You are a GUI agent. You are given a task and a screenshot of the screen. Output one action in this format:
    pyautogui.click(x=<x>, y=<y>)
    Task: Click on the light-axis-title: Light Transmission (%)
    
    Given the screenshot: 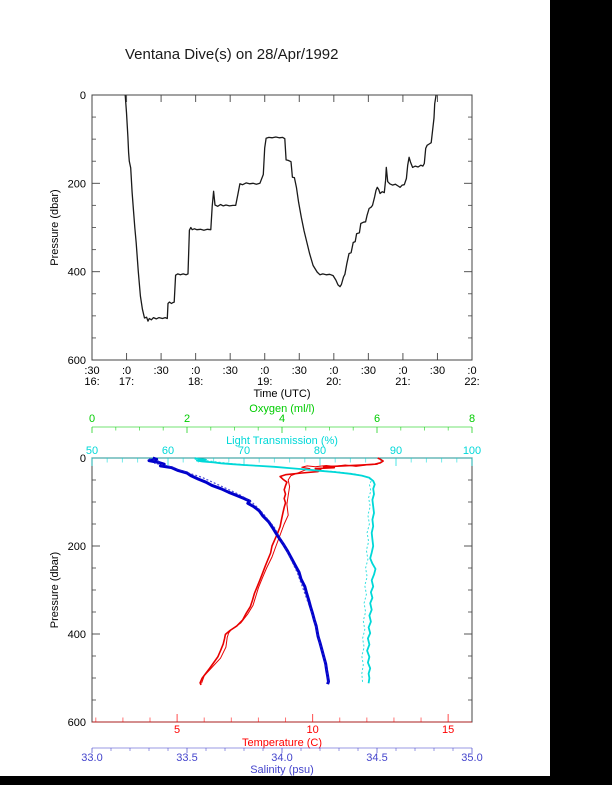 What is the action you would take?
    pyautogui.click(x=282, y=441)
    